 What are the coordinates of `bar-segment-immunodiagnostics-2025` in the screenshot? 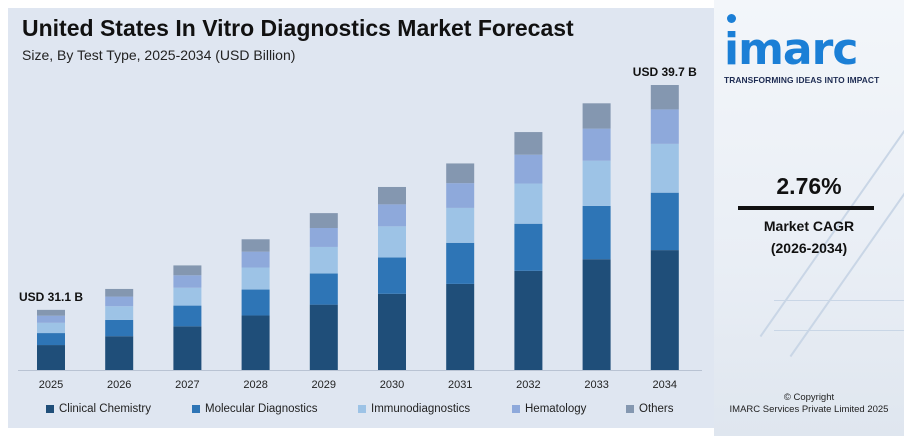 It's located at (51, 328).